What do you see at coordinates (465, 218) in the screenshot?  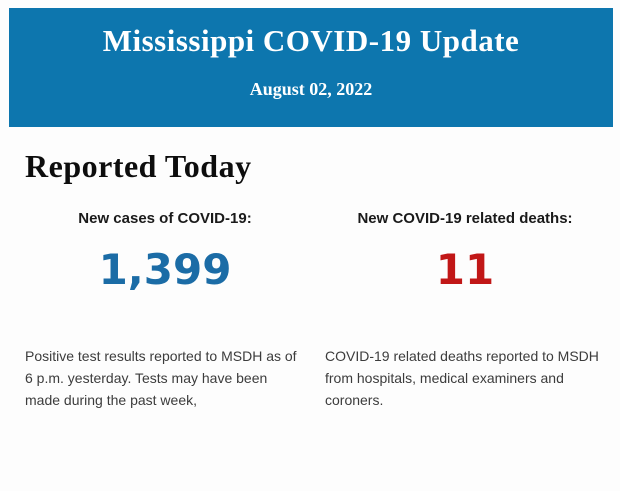 I see `new-deaths-label: New COVID-19 related deaths:` at bounding box center [465, 218].